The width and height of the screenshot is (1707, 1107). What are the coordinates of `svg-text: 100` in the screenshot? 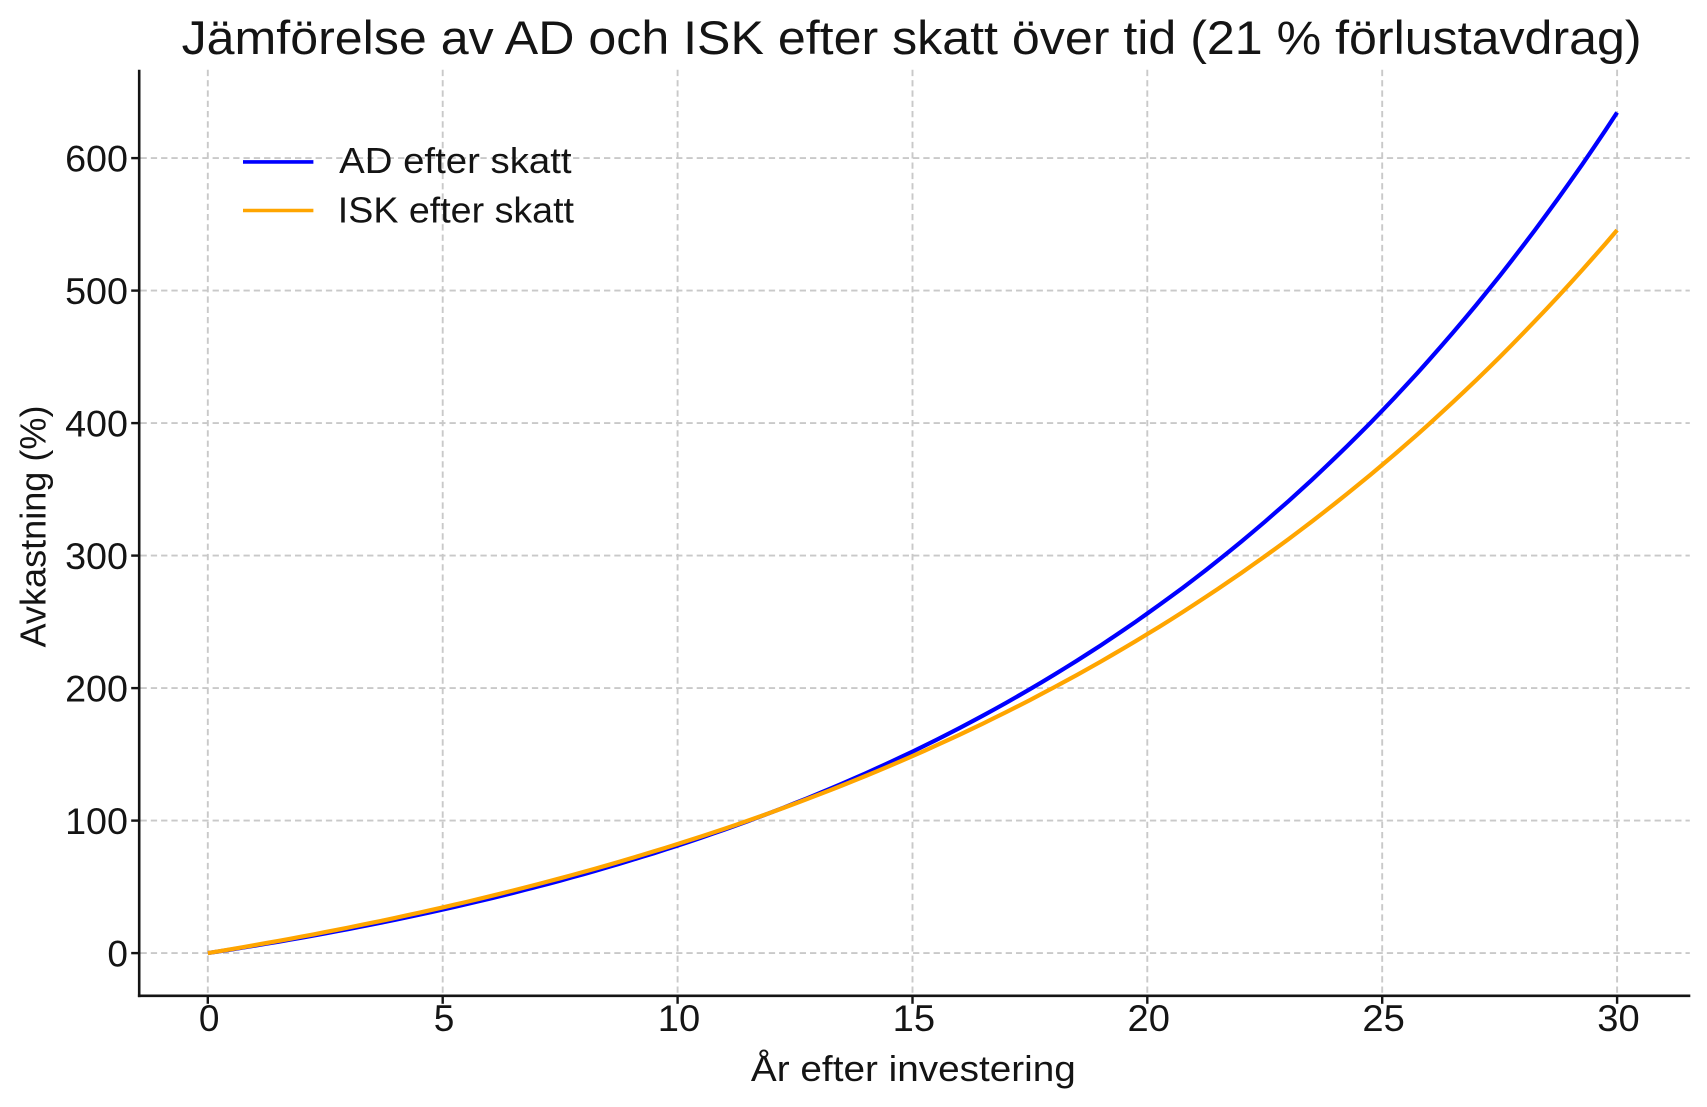 It's located at (96, 821).